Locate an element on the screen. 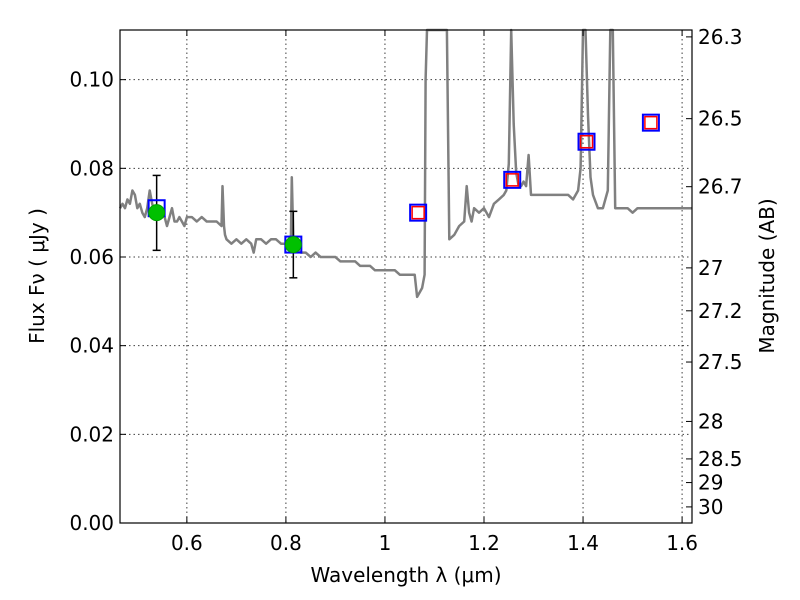 The height and width of the screenshot is (600, 800). y2-tick-label: 27.5 is located at coordinates (720, 362).